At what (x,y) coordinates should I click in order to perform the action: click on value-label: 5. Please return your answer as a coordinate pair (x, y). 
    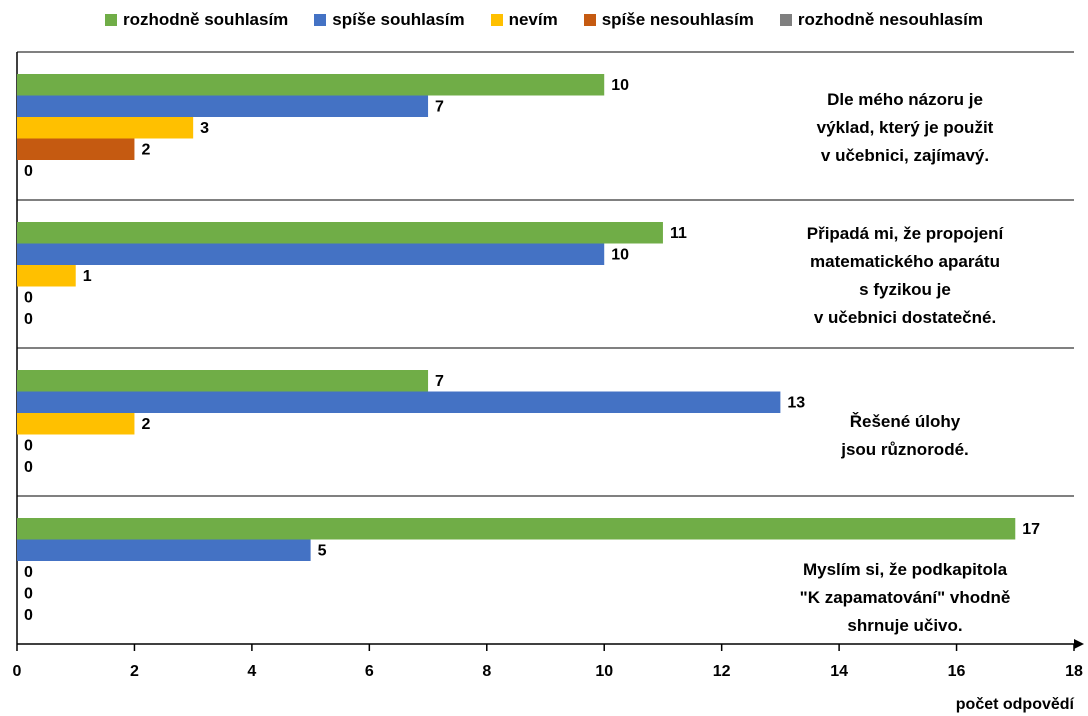
    Looking at the image, I should click on (322, 550).